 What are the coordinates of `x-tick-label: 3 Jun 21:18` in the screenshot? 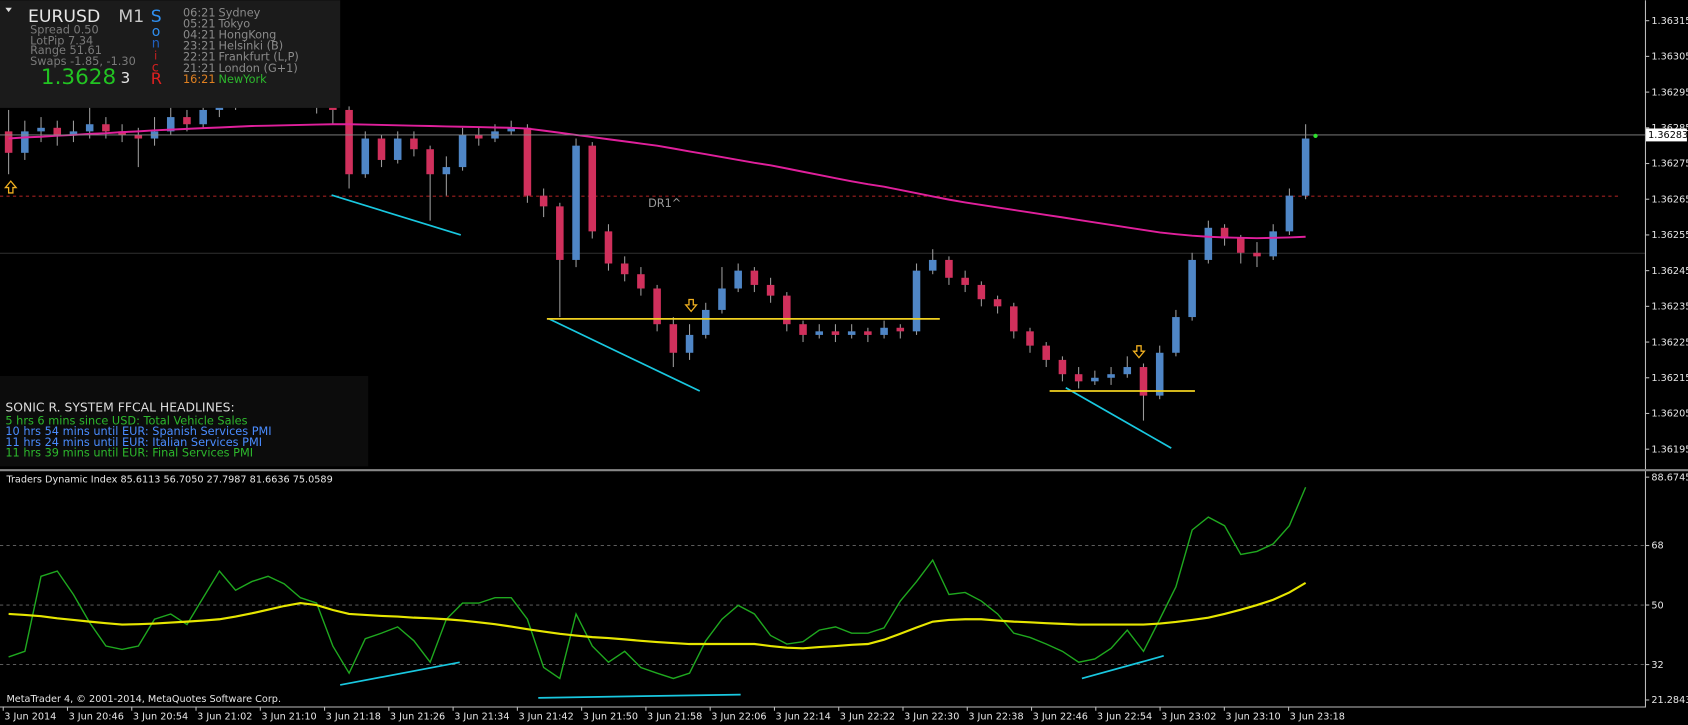 It's located at (353, 716).